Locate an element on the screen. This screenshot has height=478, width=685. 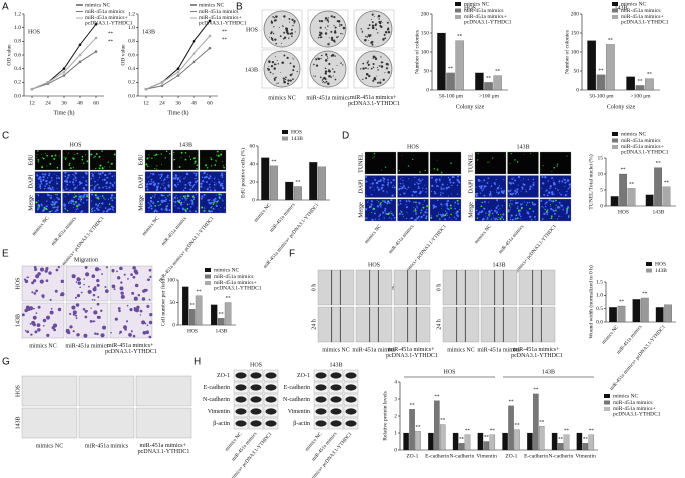
row-label: Merge is located at coordinates (31, 203).